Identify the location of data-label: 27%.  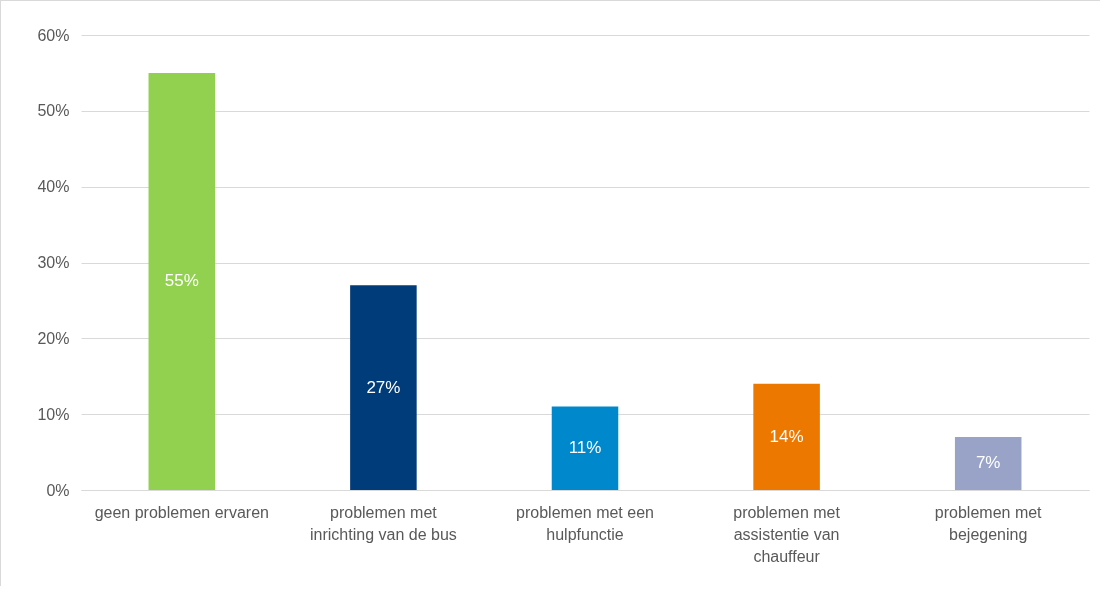
(383, 387).